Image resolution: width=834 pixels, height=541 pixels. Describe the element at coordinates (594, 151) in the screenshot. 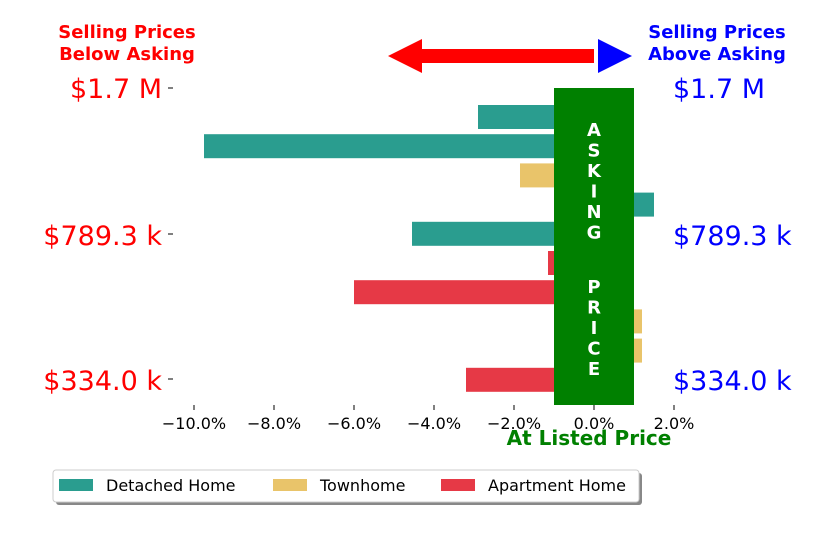

I see `asking-letter-2: S` at that location.